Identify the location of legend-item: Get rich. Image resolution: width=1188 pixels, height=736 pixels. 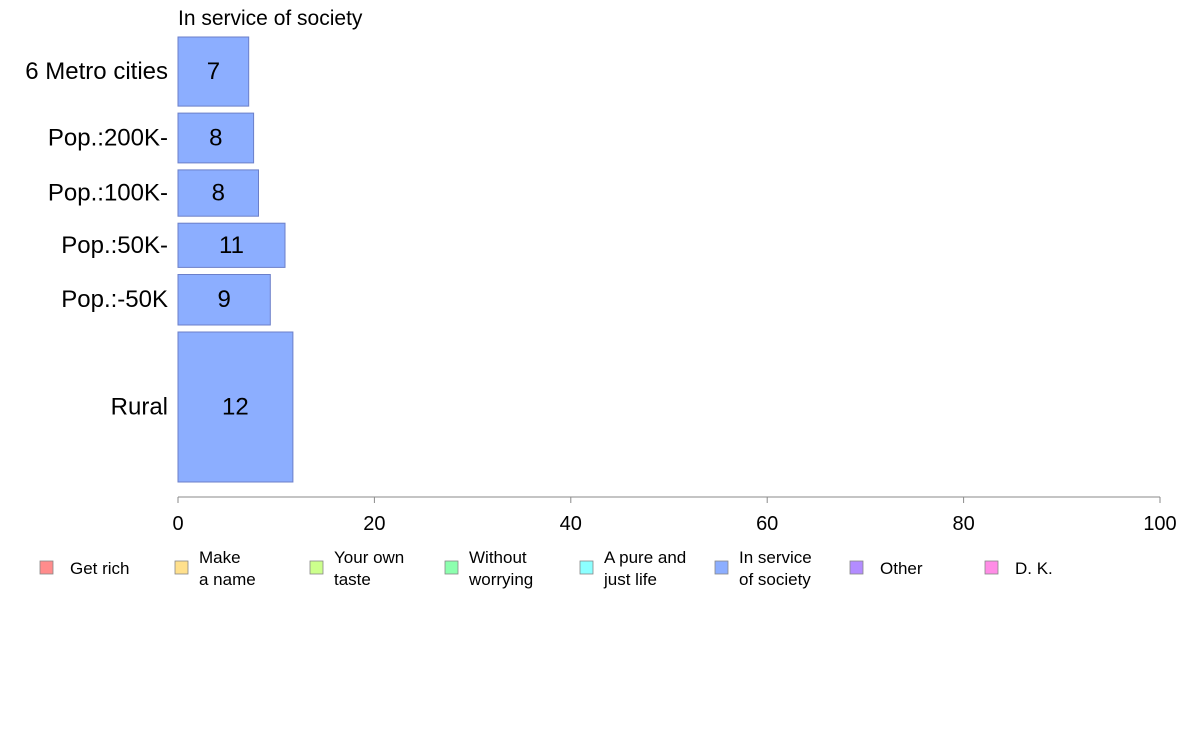
(84, 568).